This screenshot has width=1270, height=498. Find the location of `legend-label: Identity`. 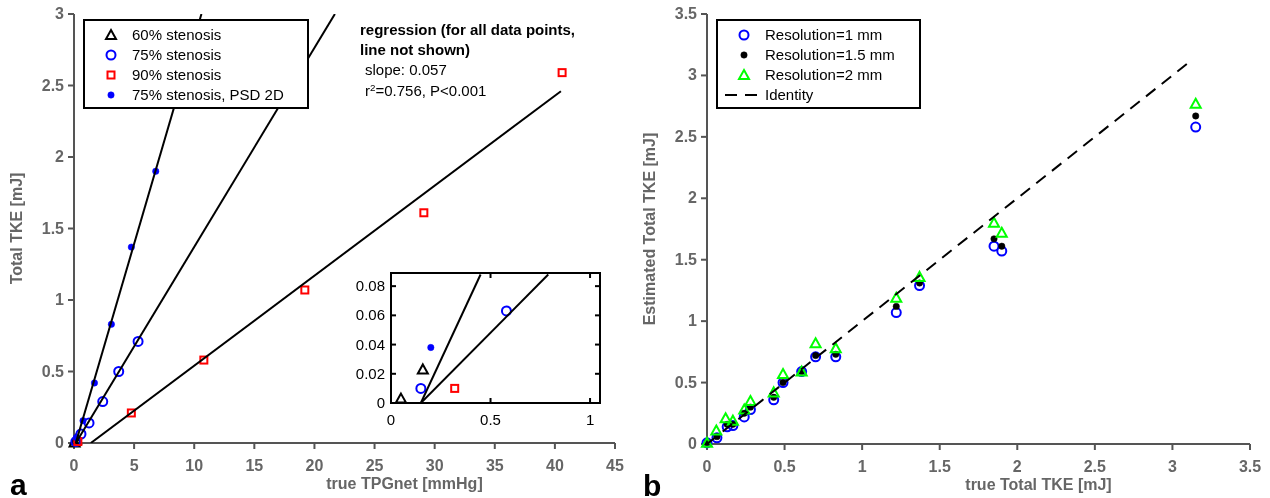

legend-label: Identity is located at coordinates (789, 94).